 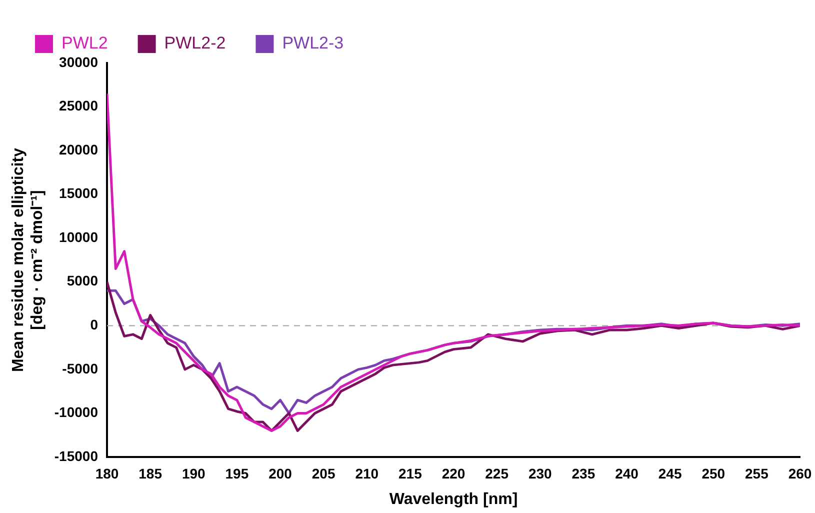 I want to click on y-axis-title: Mean residue molar ellipticity [deg · cm⁻² dmol⁻¹], so click(x=28, y=260).